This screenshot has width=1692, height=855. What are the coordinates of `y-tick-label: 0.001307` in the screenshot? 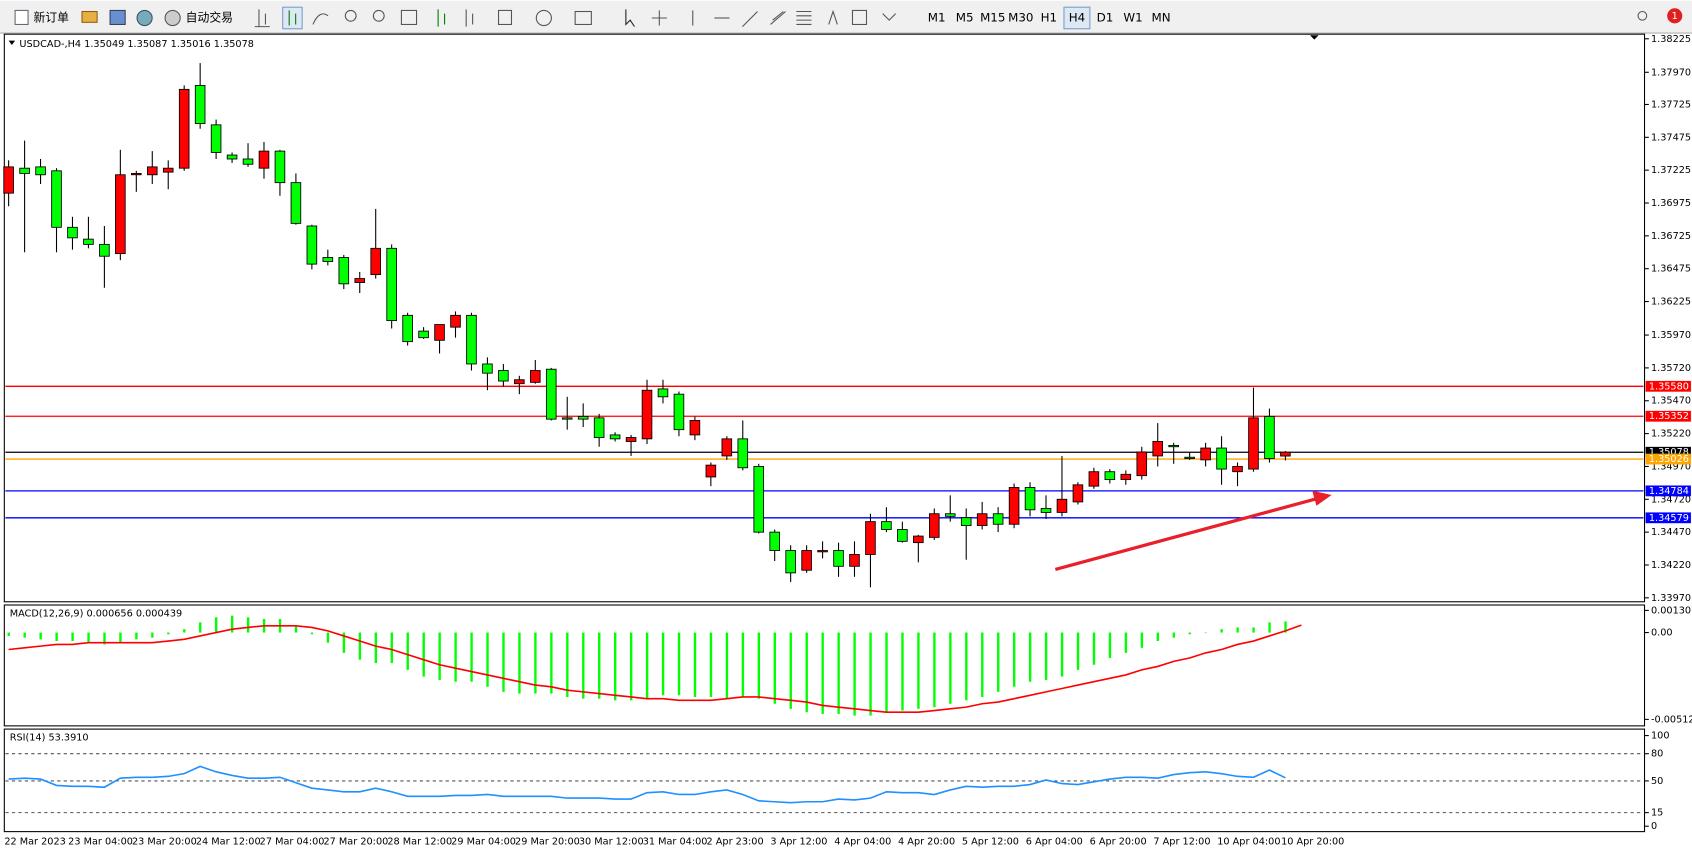 It's located at (1671, 610).